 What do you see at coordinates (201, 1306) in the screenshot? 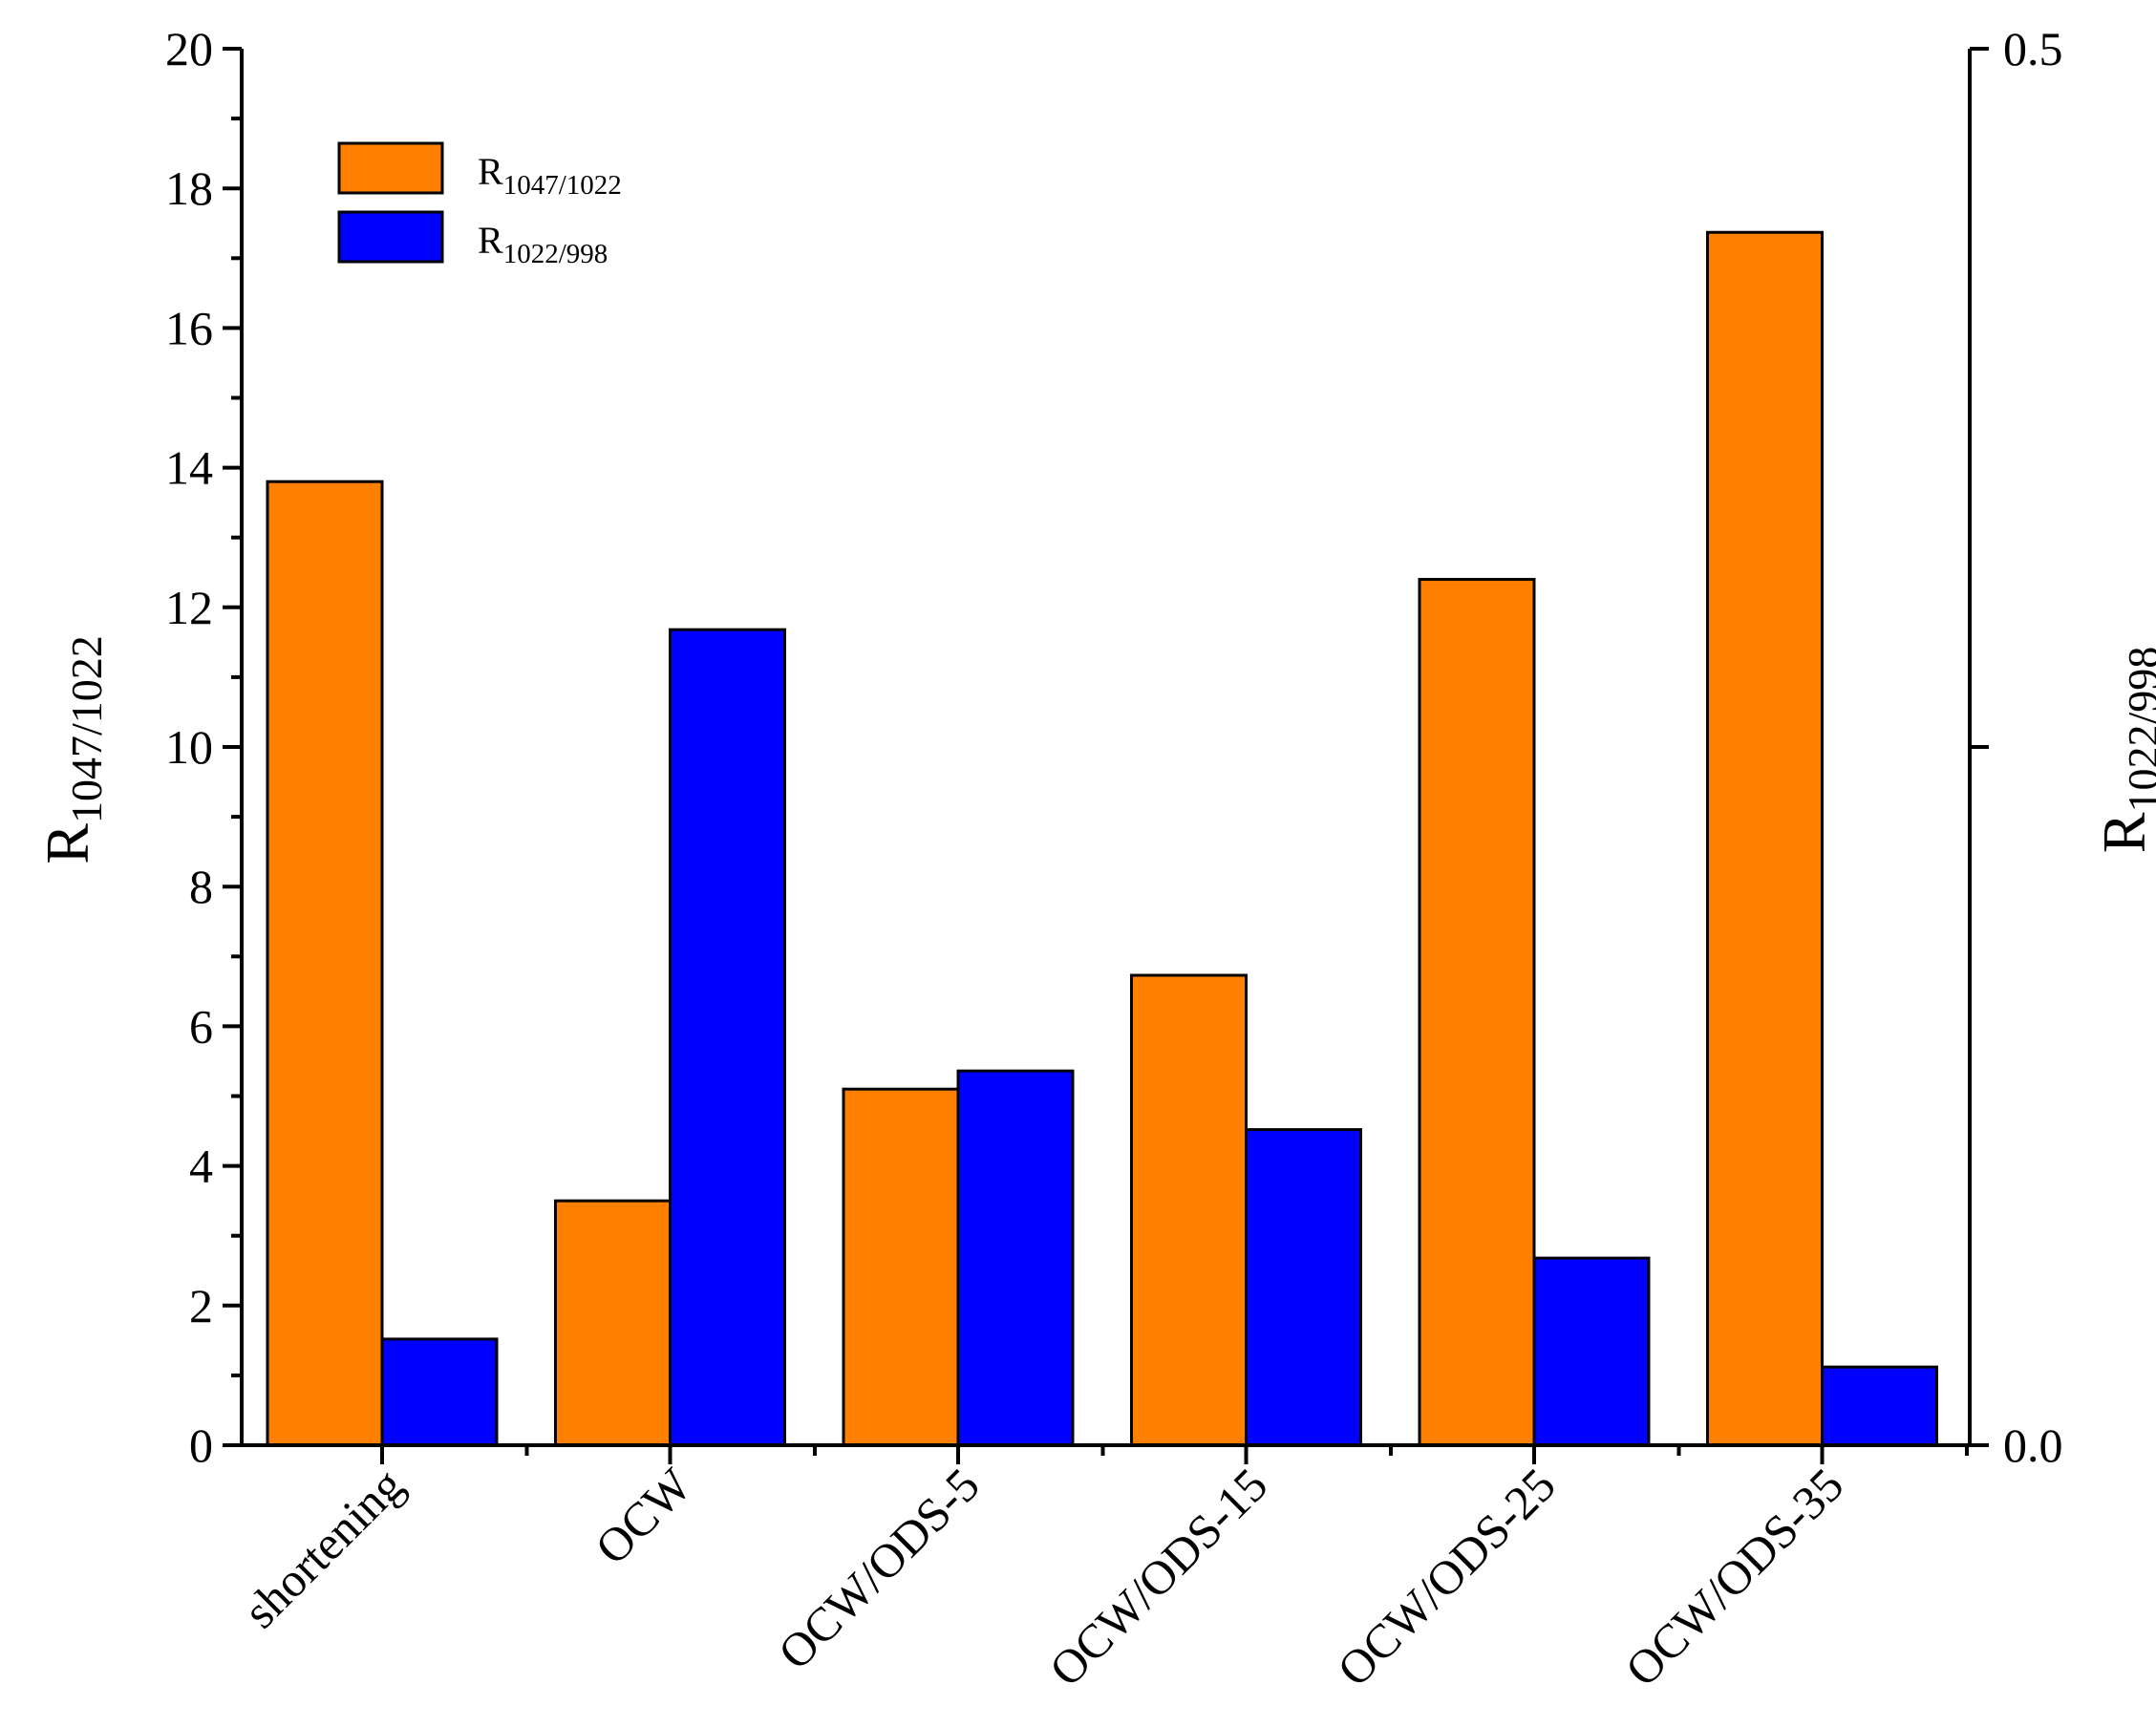
I see `left-tick-label: 2` at bounding box center [201, 1306].